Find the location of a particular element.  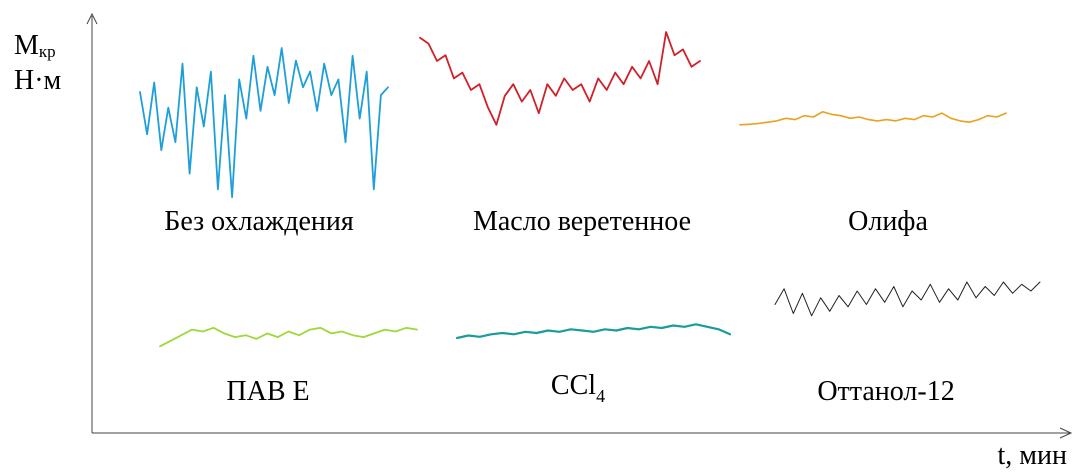

x-axis-label: t, мин is located at coordinates (1032, 455).